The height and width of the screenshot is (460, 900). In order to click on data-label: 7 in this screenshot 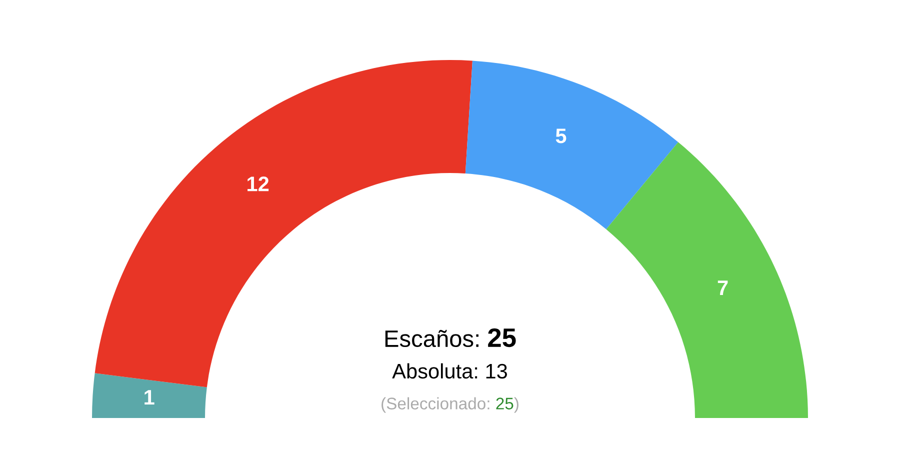, I will do `click(723, 288)`.